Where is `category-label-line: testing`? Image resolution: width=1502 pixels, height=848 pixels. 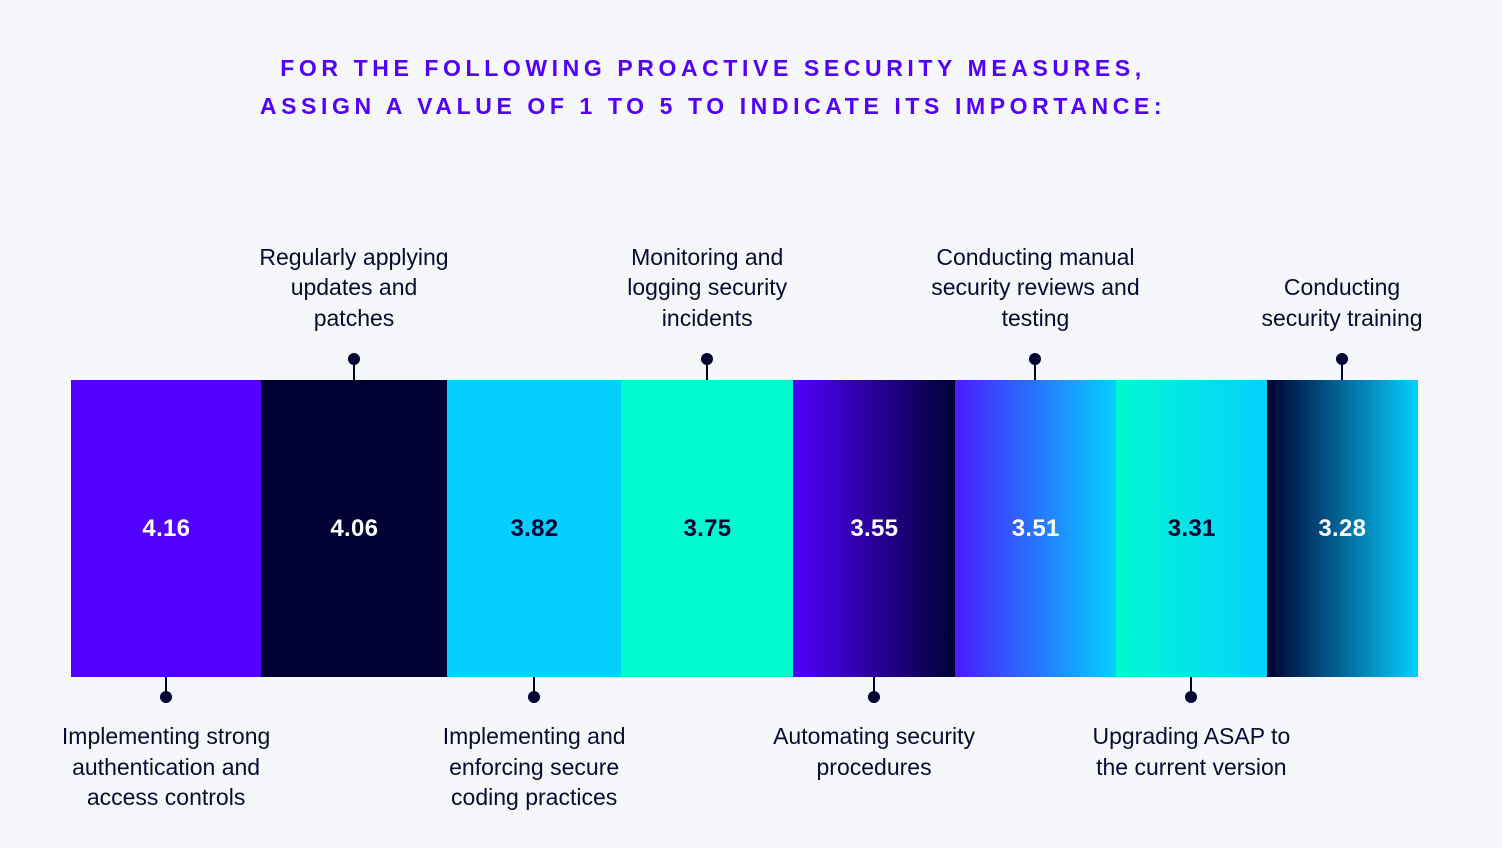
category-label-line: testing is located at coordinates (1035, 317).